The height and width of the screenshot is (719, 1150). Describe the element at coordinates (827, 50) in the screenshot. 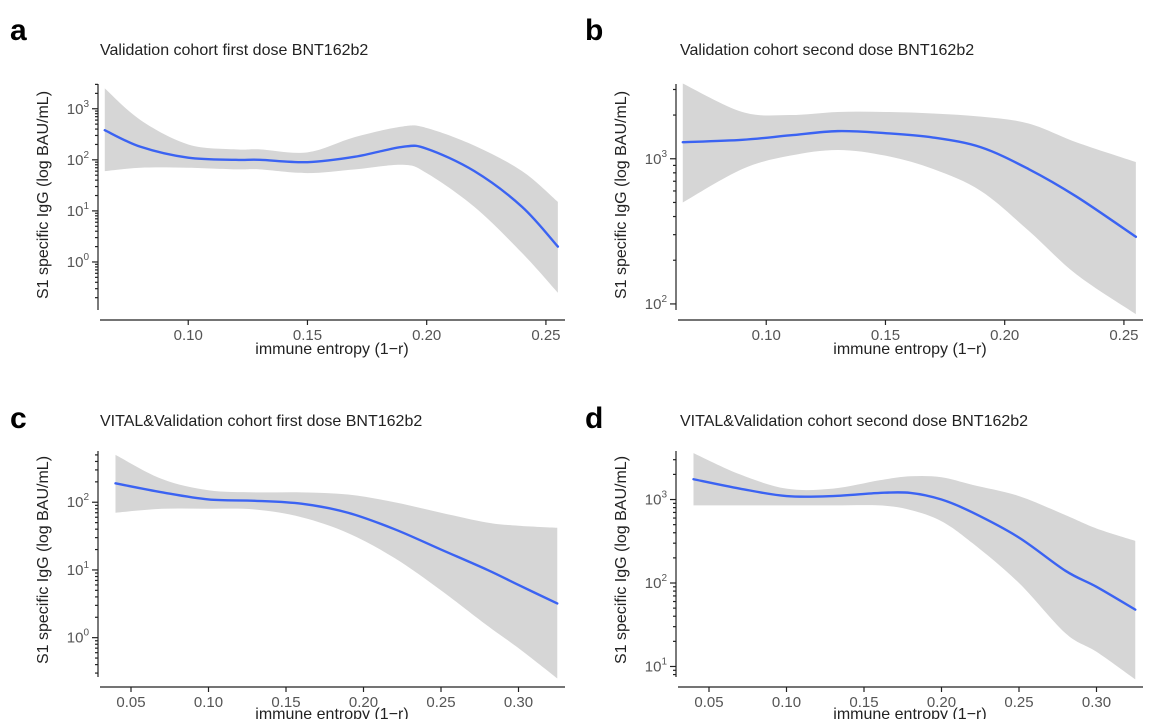

I see `panel-title: Validation cohort second dose BNT162b2` at that location.